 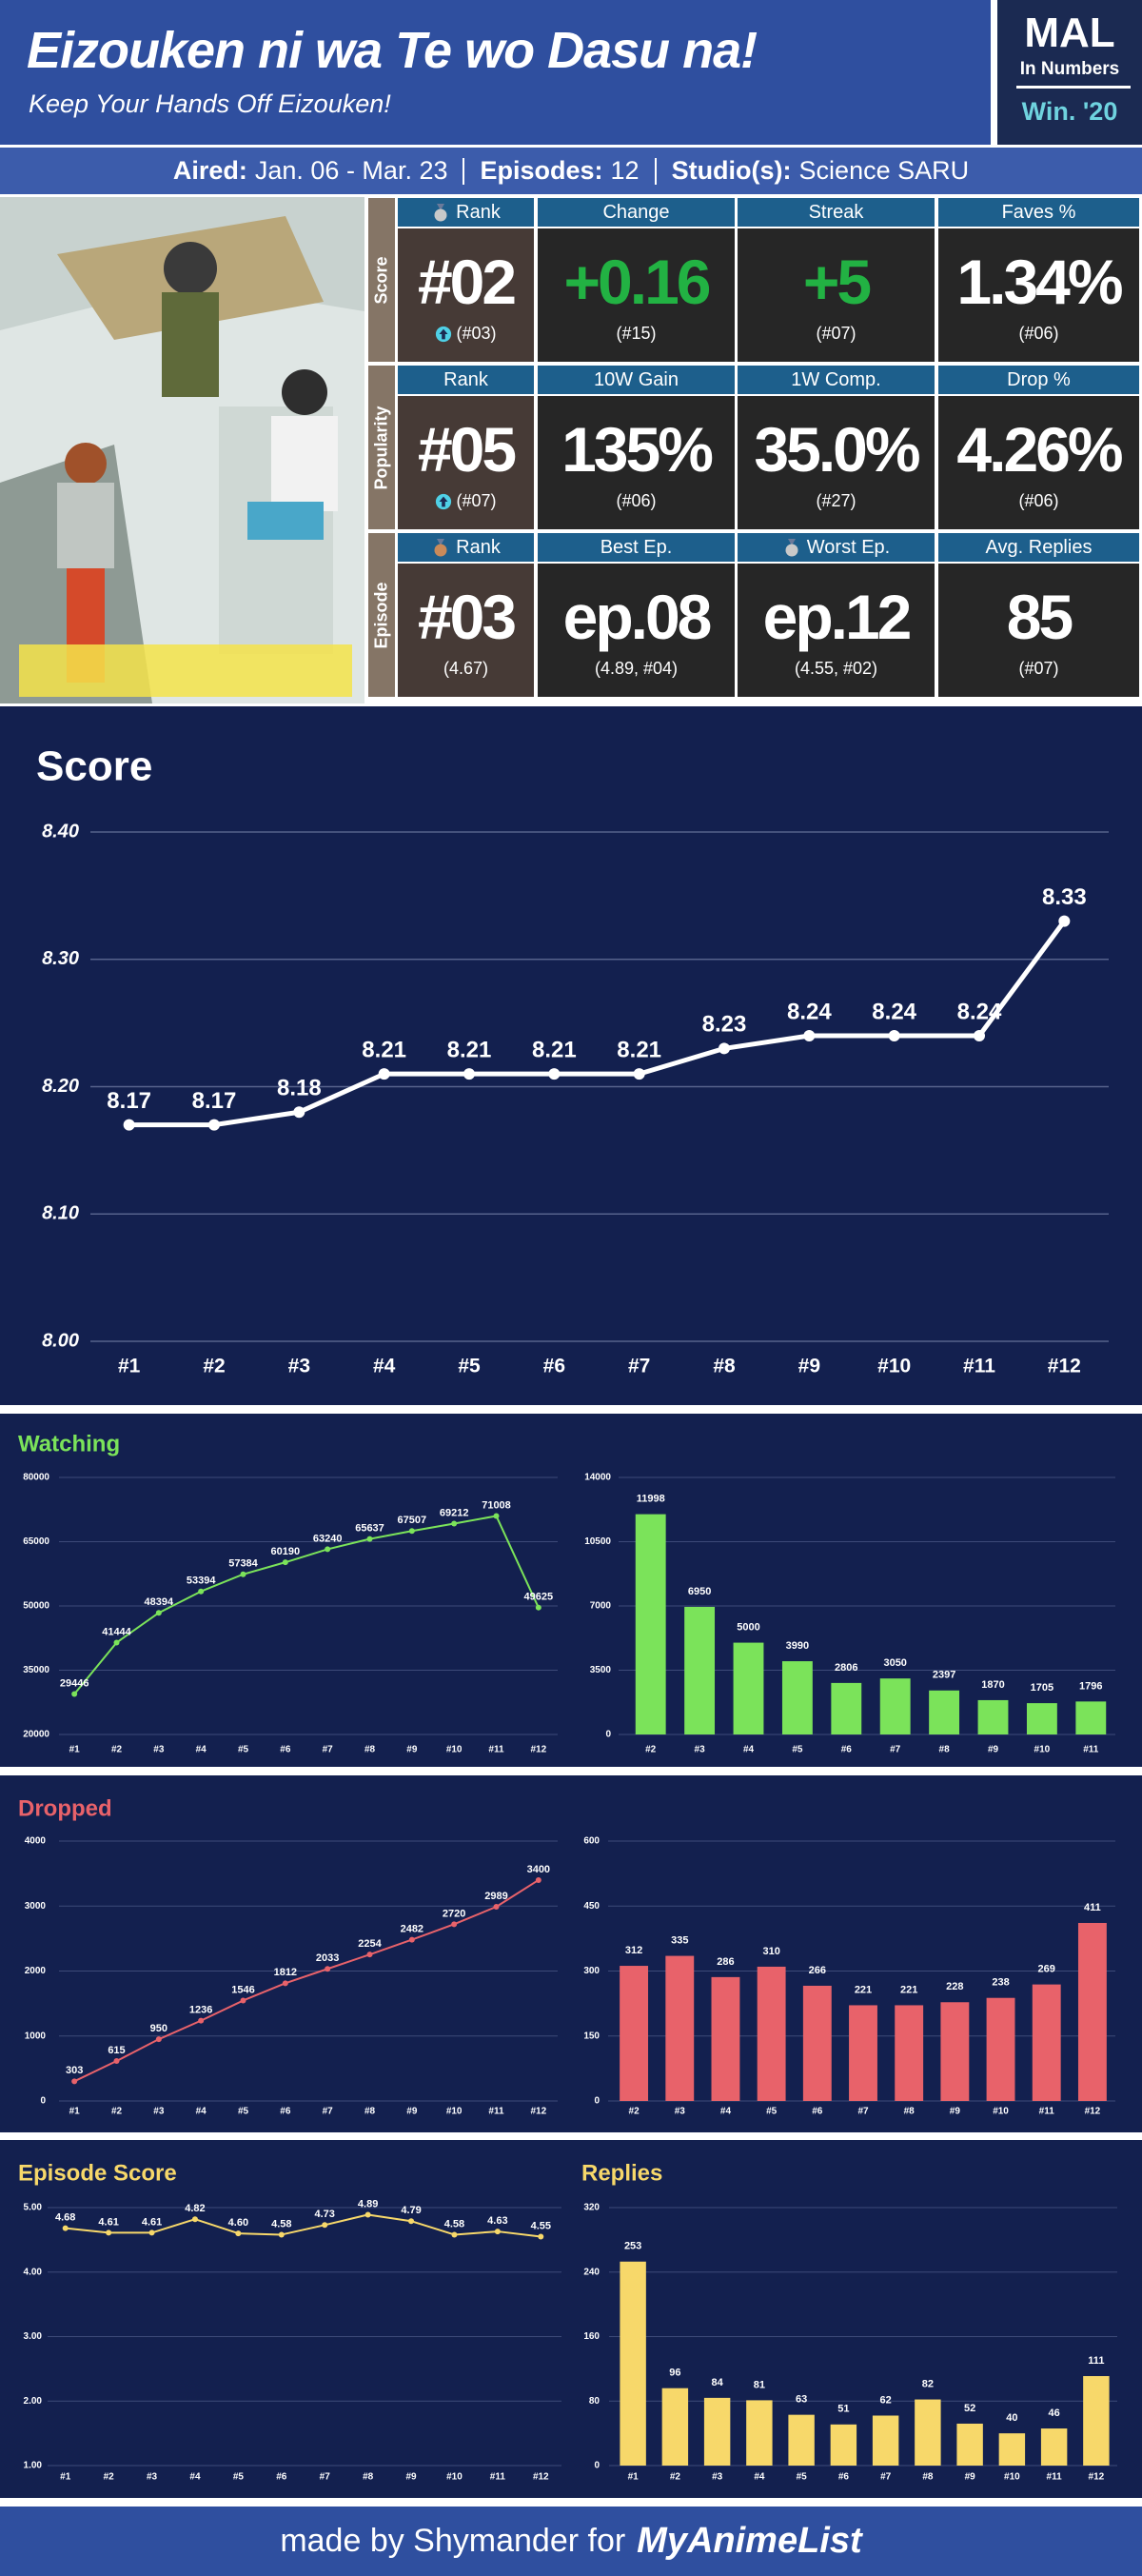 I want to click on data-label: 4.58, so click(x=454, y=2223).